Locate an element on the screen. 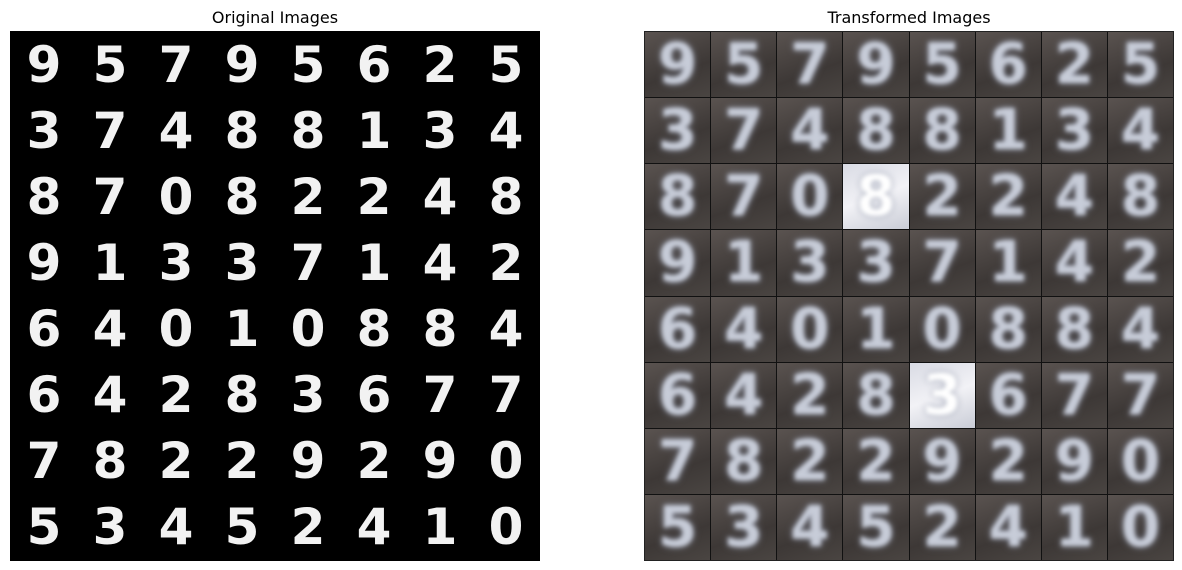 The image size is (1182, 570). original-digit-cell: 6 is located at coordinates (374, 65).